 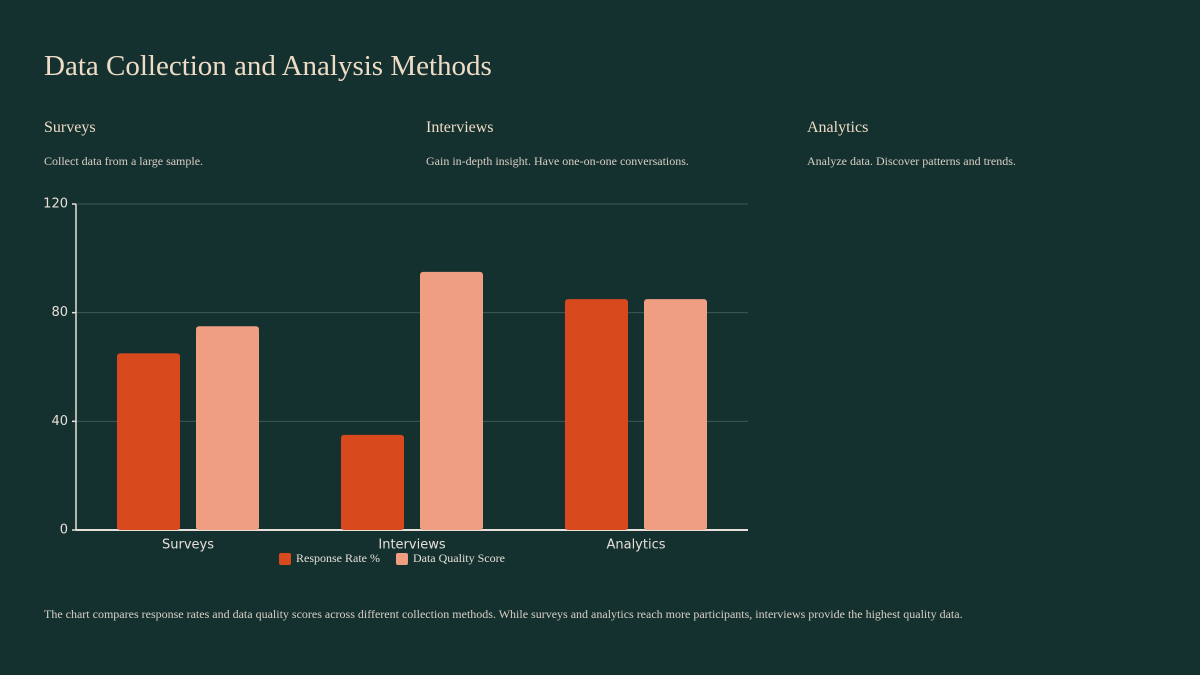 I want to click on y-tick-label: 120, so click(x=55, y=204).